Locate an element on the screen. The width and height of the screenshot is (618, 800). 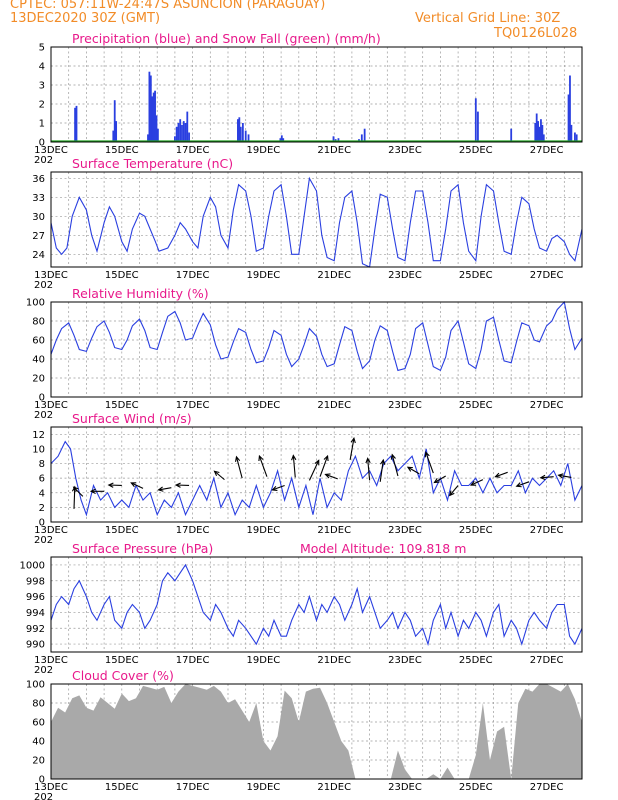
temp-line is located at coordinates (316, 222).